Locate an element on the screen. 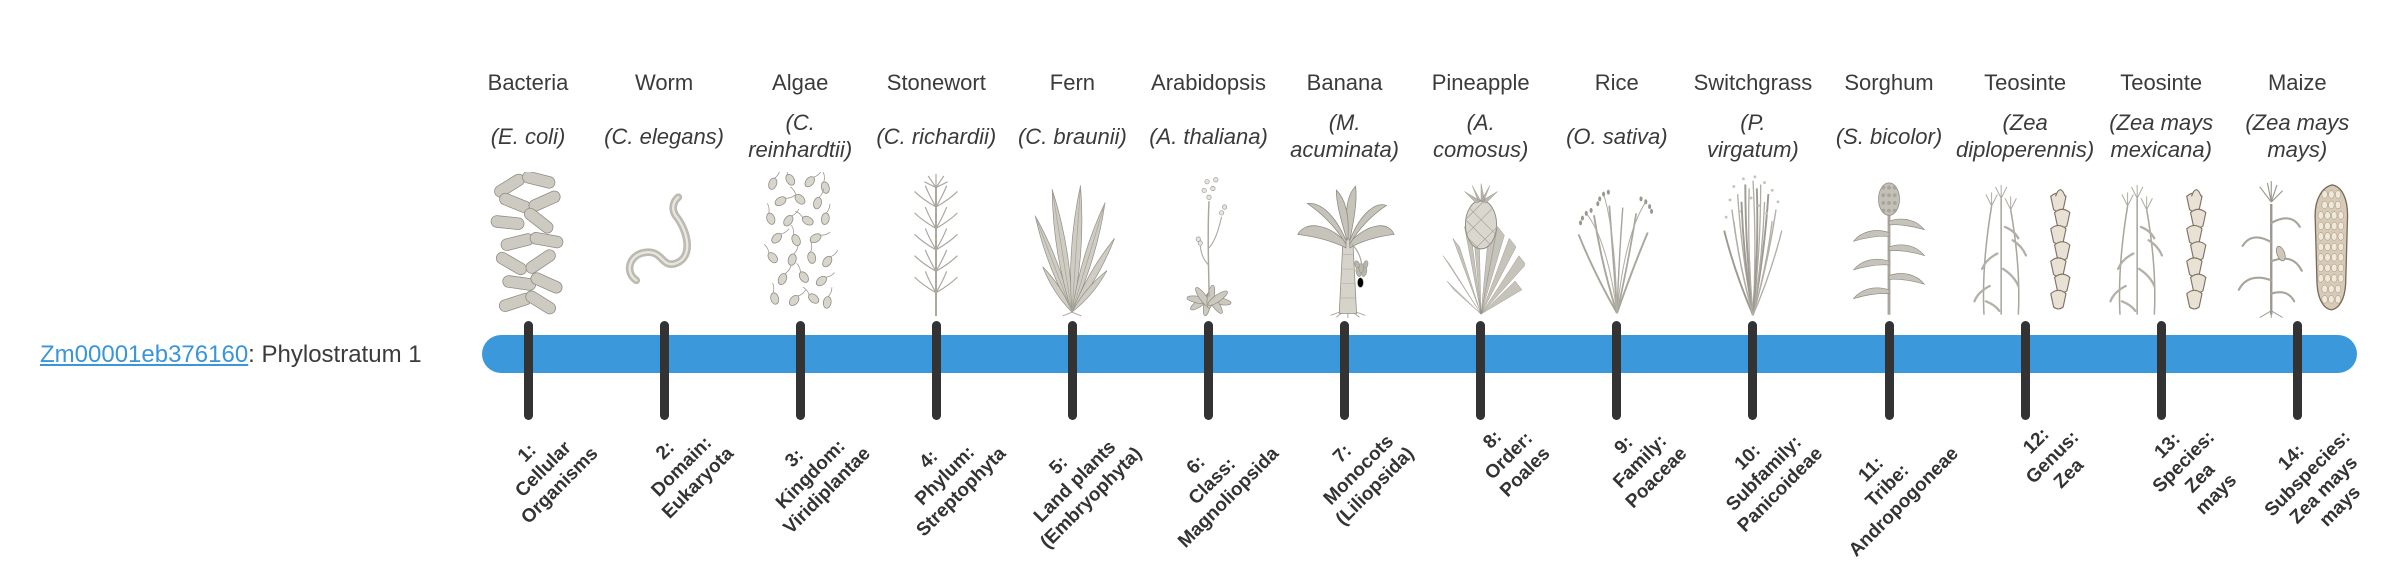  phylostratum-label: 12: Genus: Zea is located at coordinates (2053, 458).